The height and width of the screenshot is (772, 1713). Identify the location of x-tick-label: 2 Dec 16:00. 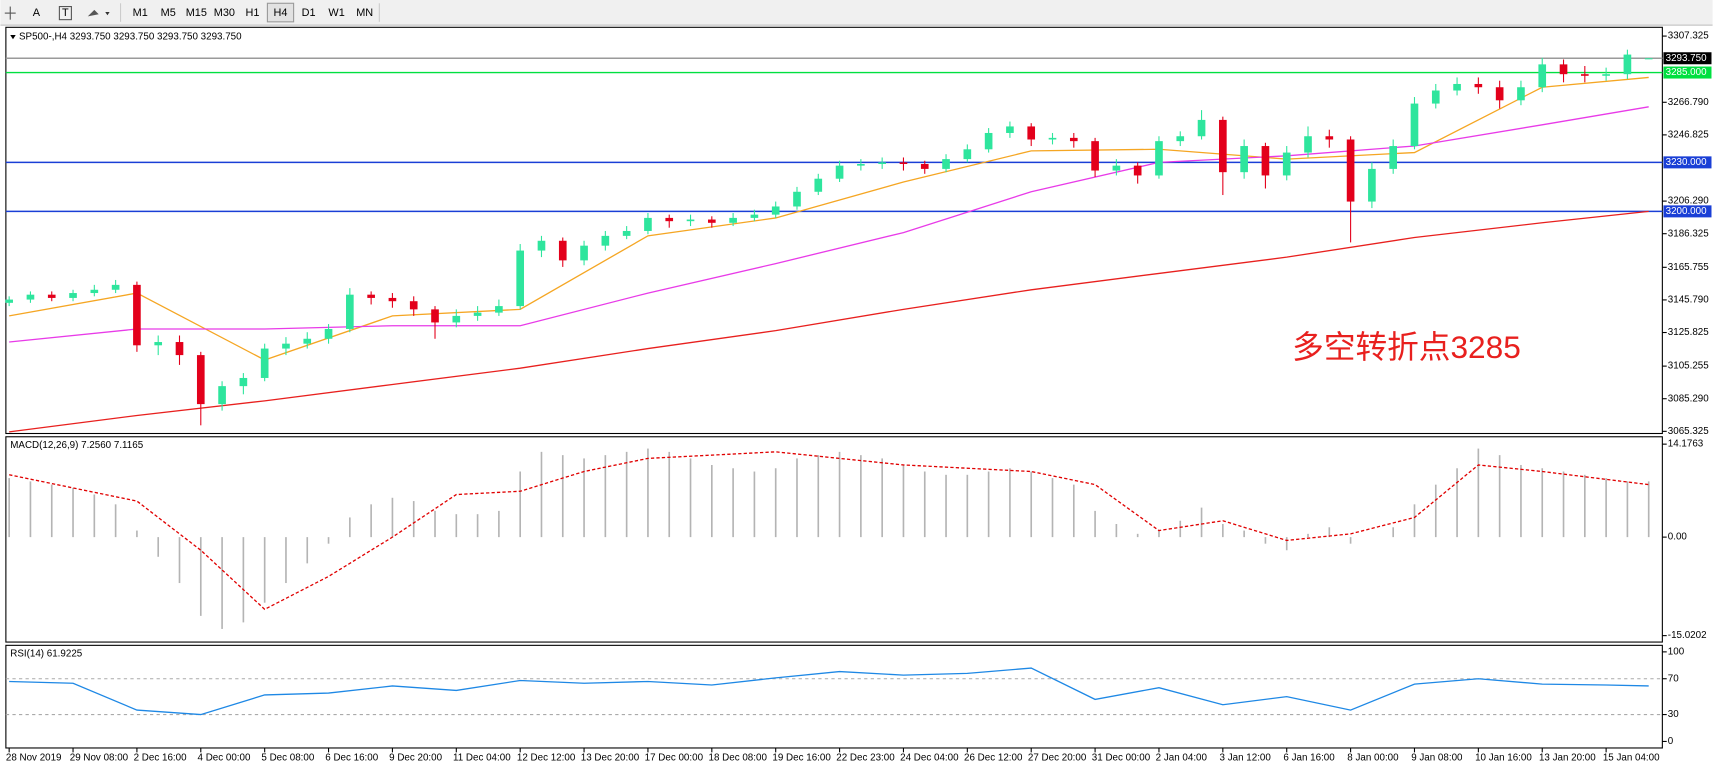
(160, 757).